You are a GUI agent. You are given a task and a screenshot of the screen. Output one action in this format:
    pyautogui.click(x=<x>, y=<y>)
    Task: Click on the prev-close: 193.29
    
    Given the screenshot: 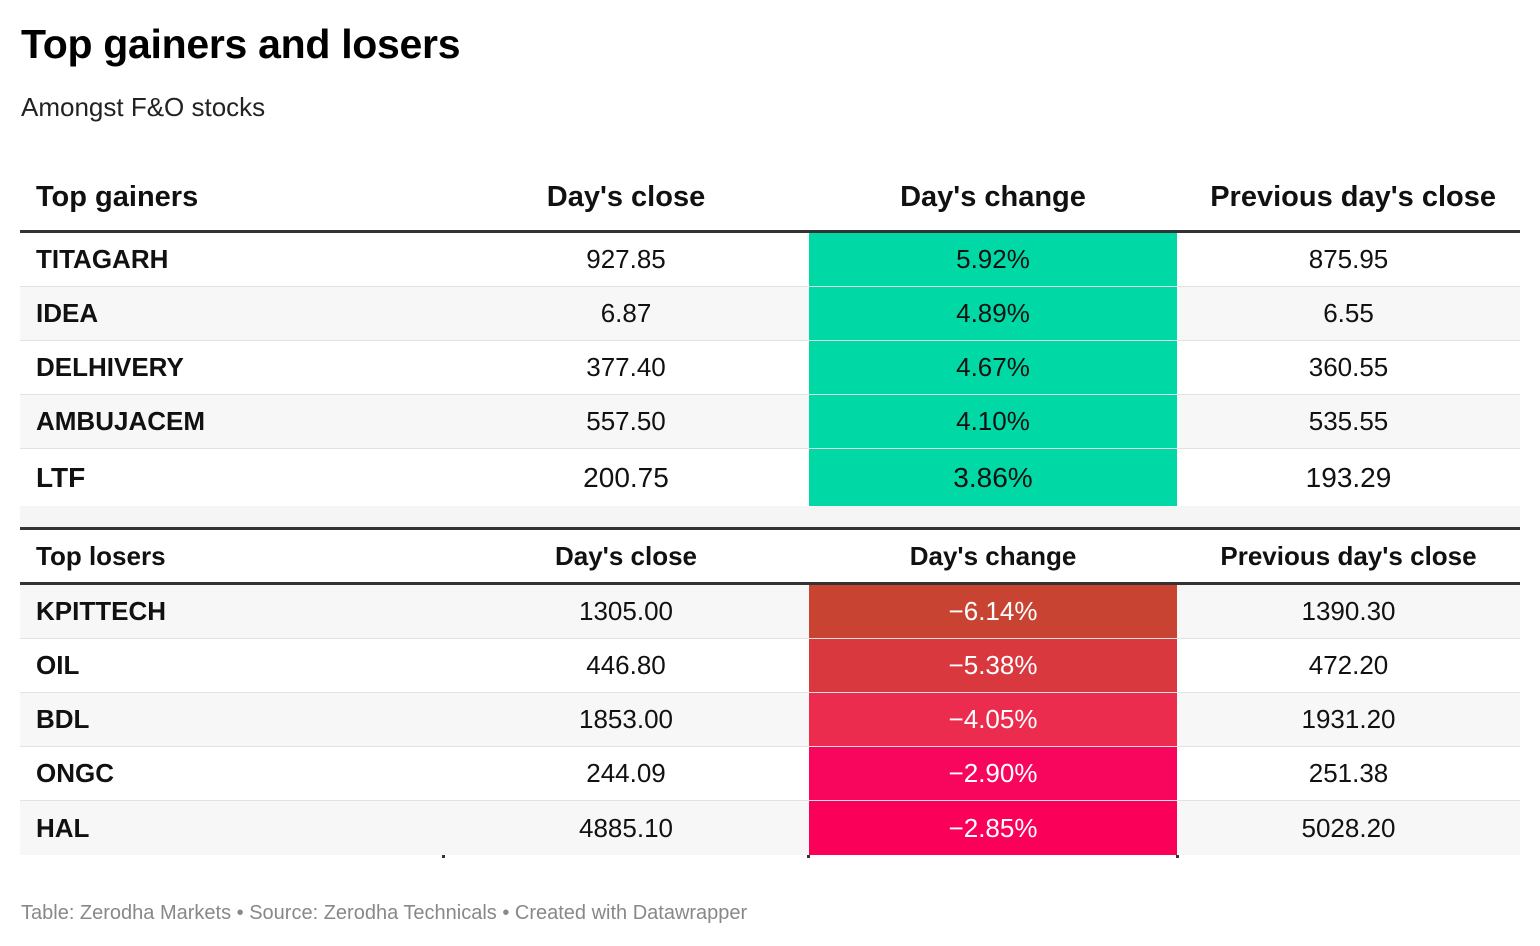 What is the action you would take?
    pyautogui.click(x=1348, y=477)
    